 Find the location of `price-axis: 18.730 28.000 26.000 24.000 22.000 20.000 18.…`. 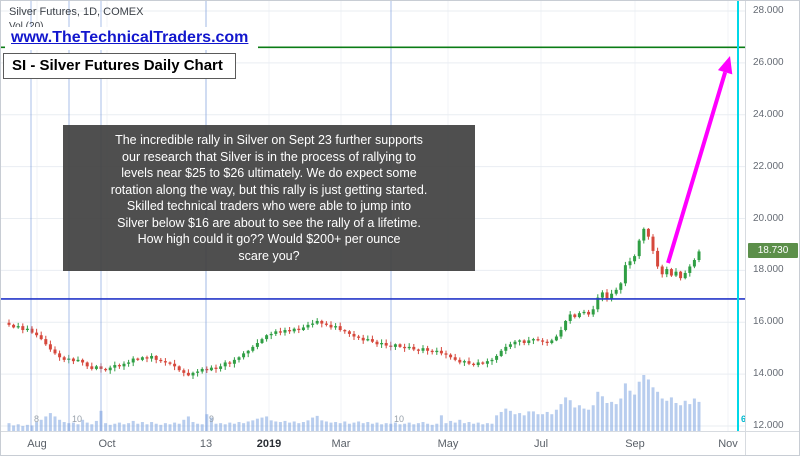

price-axis: 18.730 28.000 26.000 24.000 22.000 20.000 18.… is located at coordinates (772, 216).